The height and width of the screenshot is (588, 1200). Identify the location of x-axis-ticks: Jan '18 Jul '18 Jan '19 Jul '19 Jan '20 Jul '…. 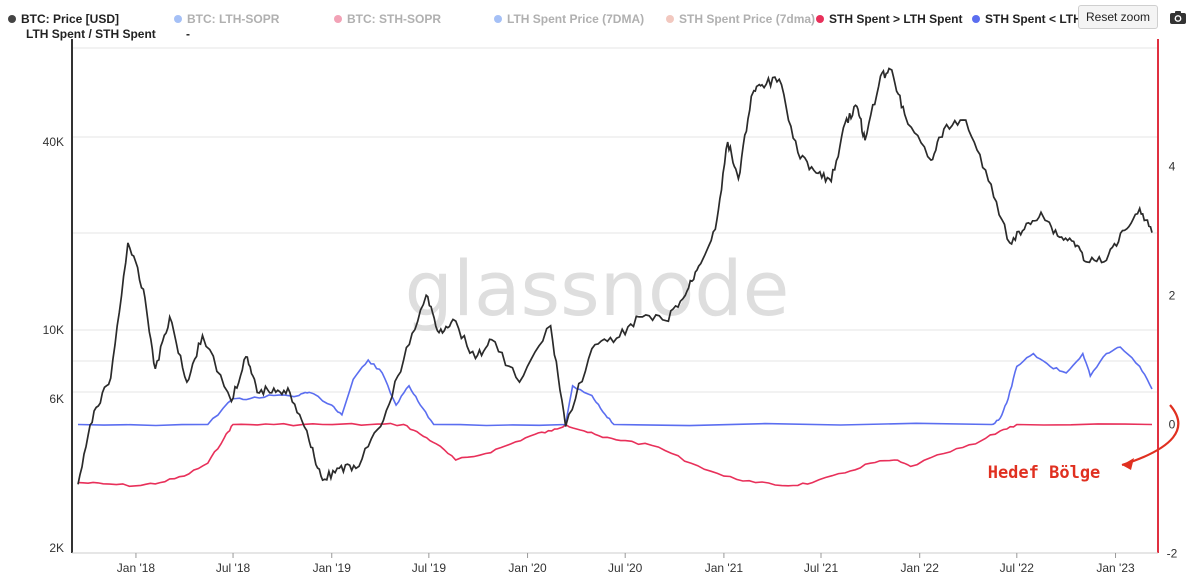
(626, 564).